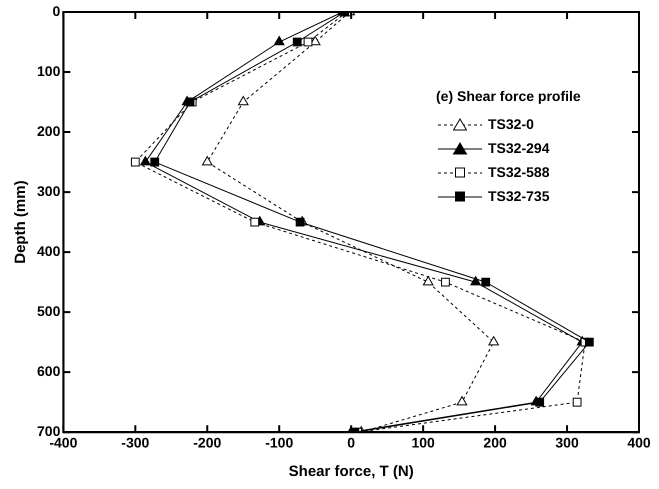 The height and width of the screenshot is (489, 659). I want to click on y-tick-label: 500, so click(49, 311).